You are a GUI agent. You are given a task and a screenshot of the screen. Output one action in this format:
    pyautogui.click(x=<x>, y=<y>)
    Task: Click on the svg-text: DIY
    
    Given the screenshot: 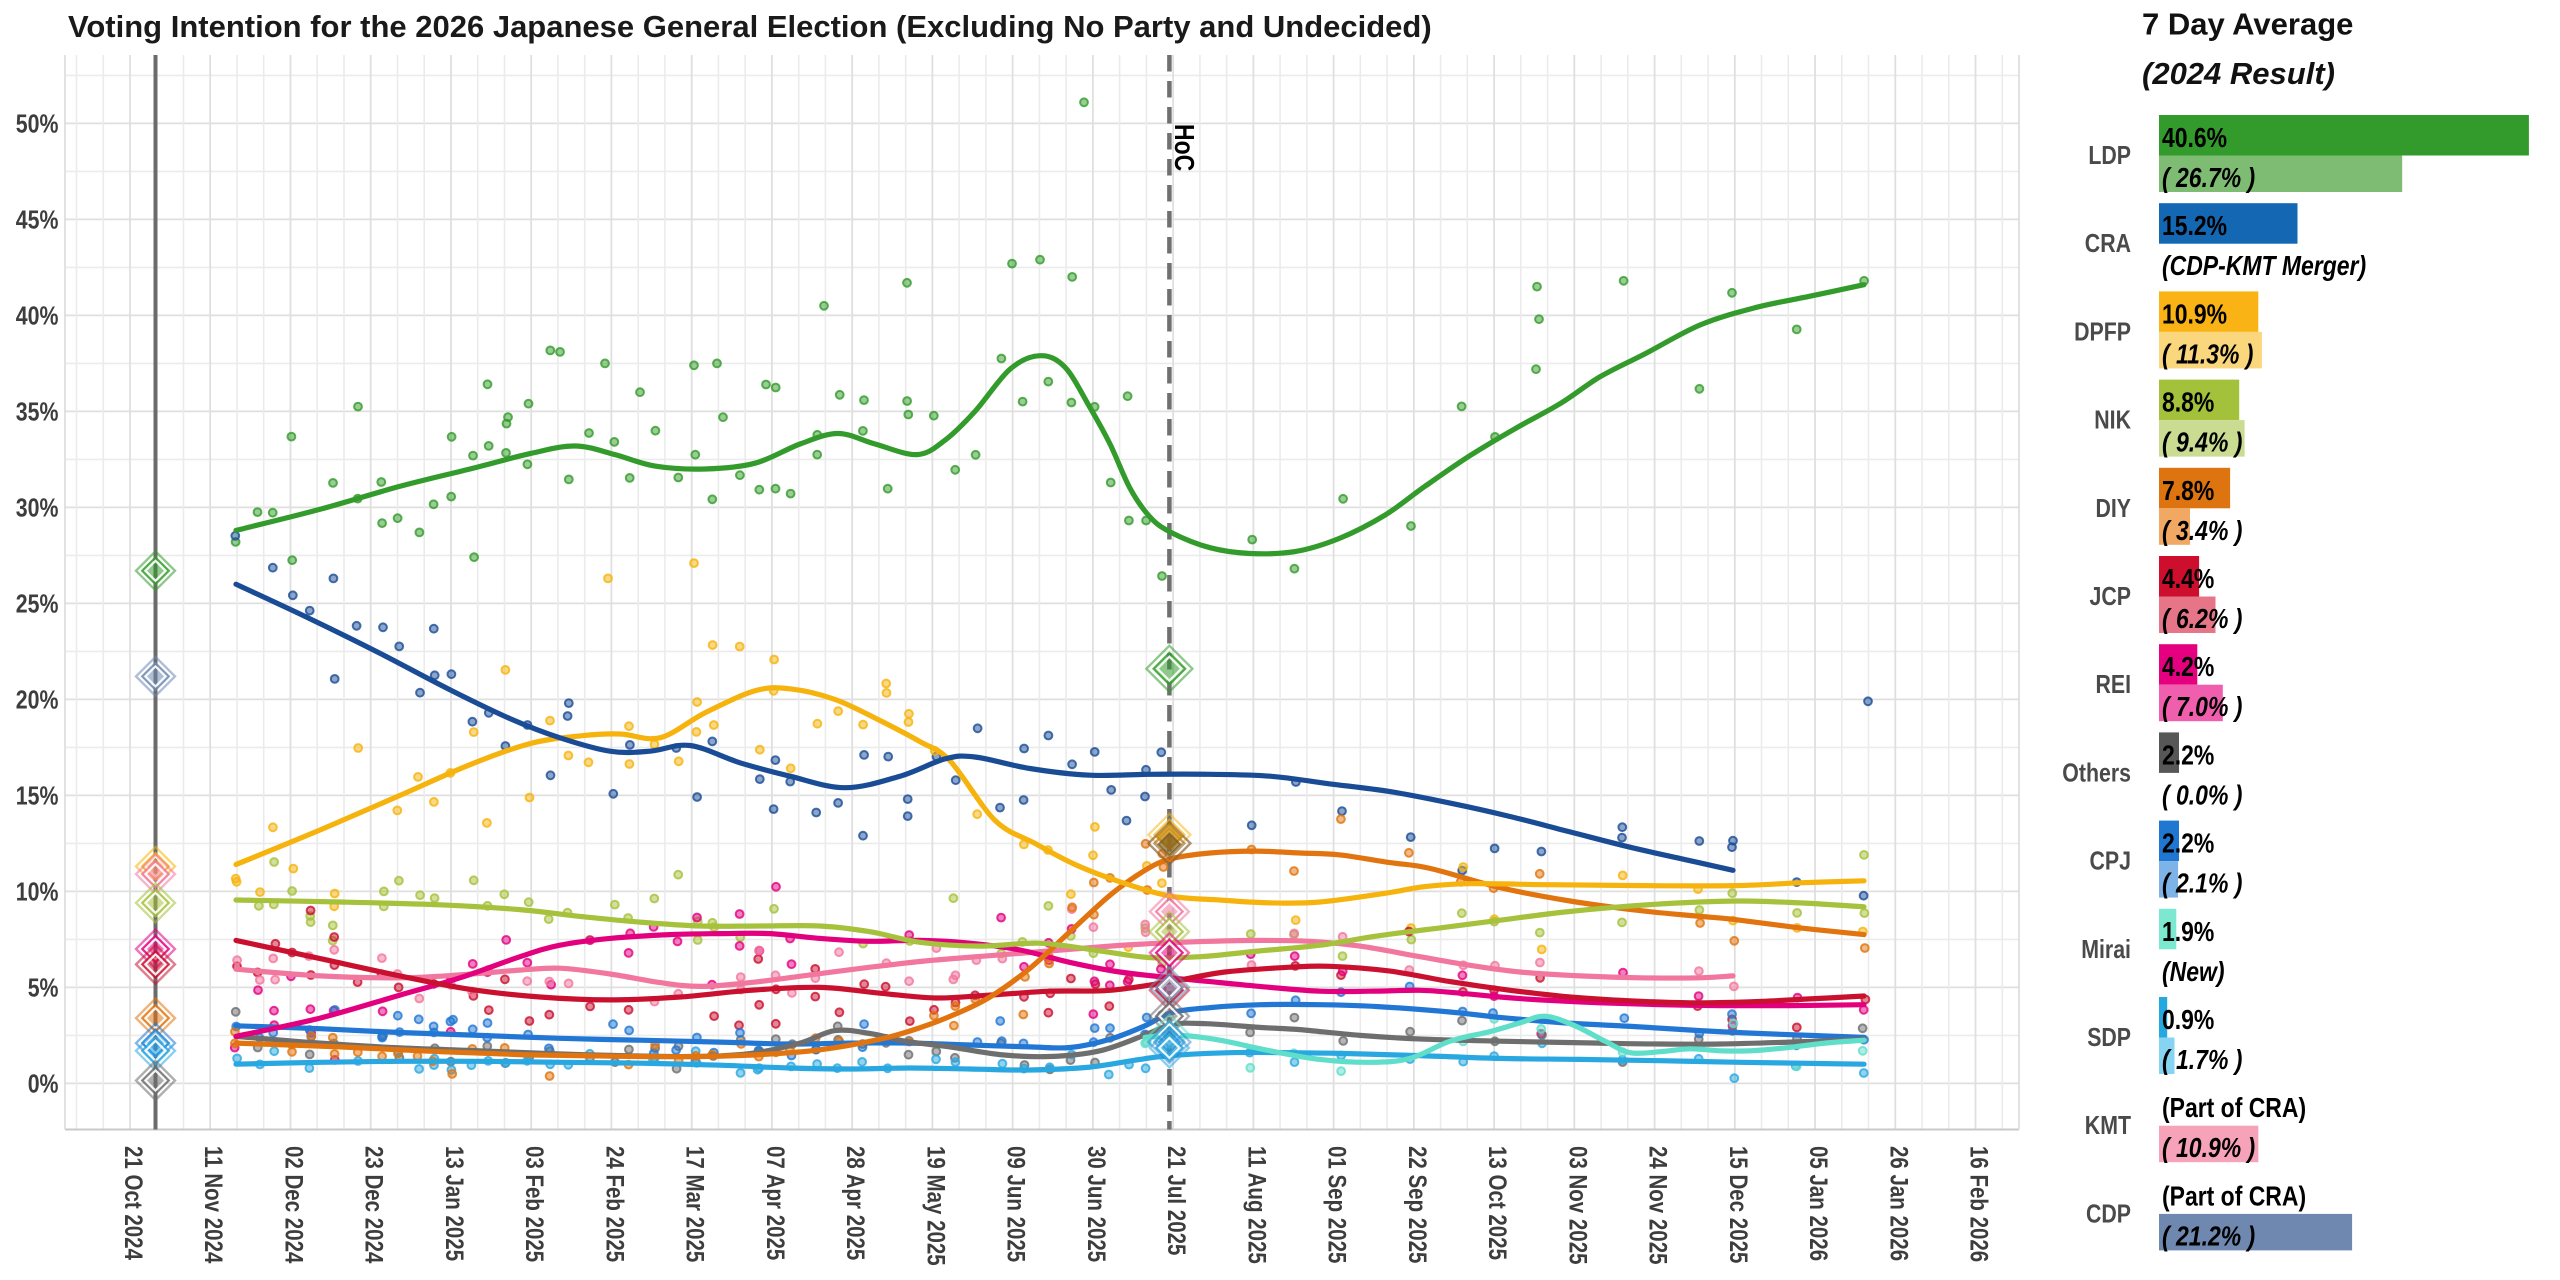 What is the action you would take?
    pyautogui.click(x=2114, y=508)
    